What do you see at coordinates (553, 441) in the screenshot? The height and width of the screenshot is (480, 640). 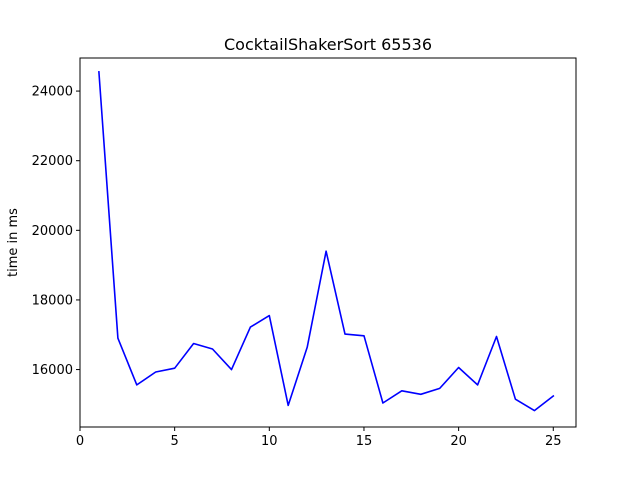 I see `x-tick-label: 25` at bounding box center [553, 441].